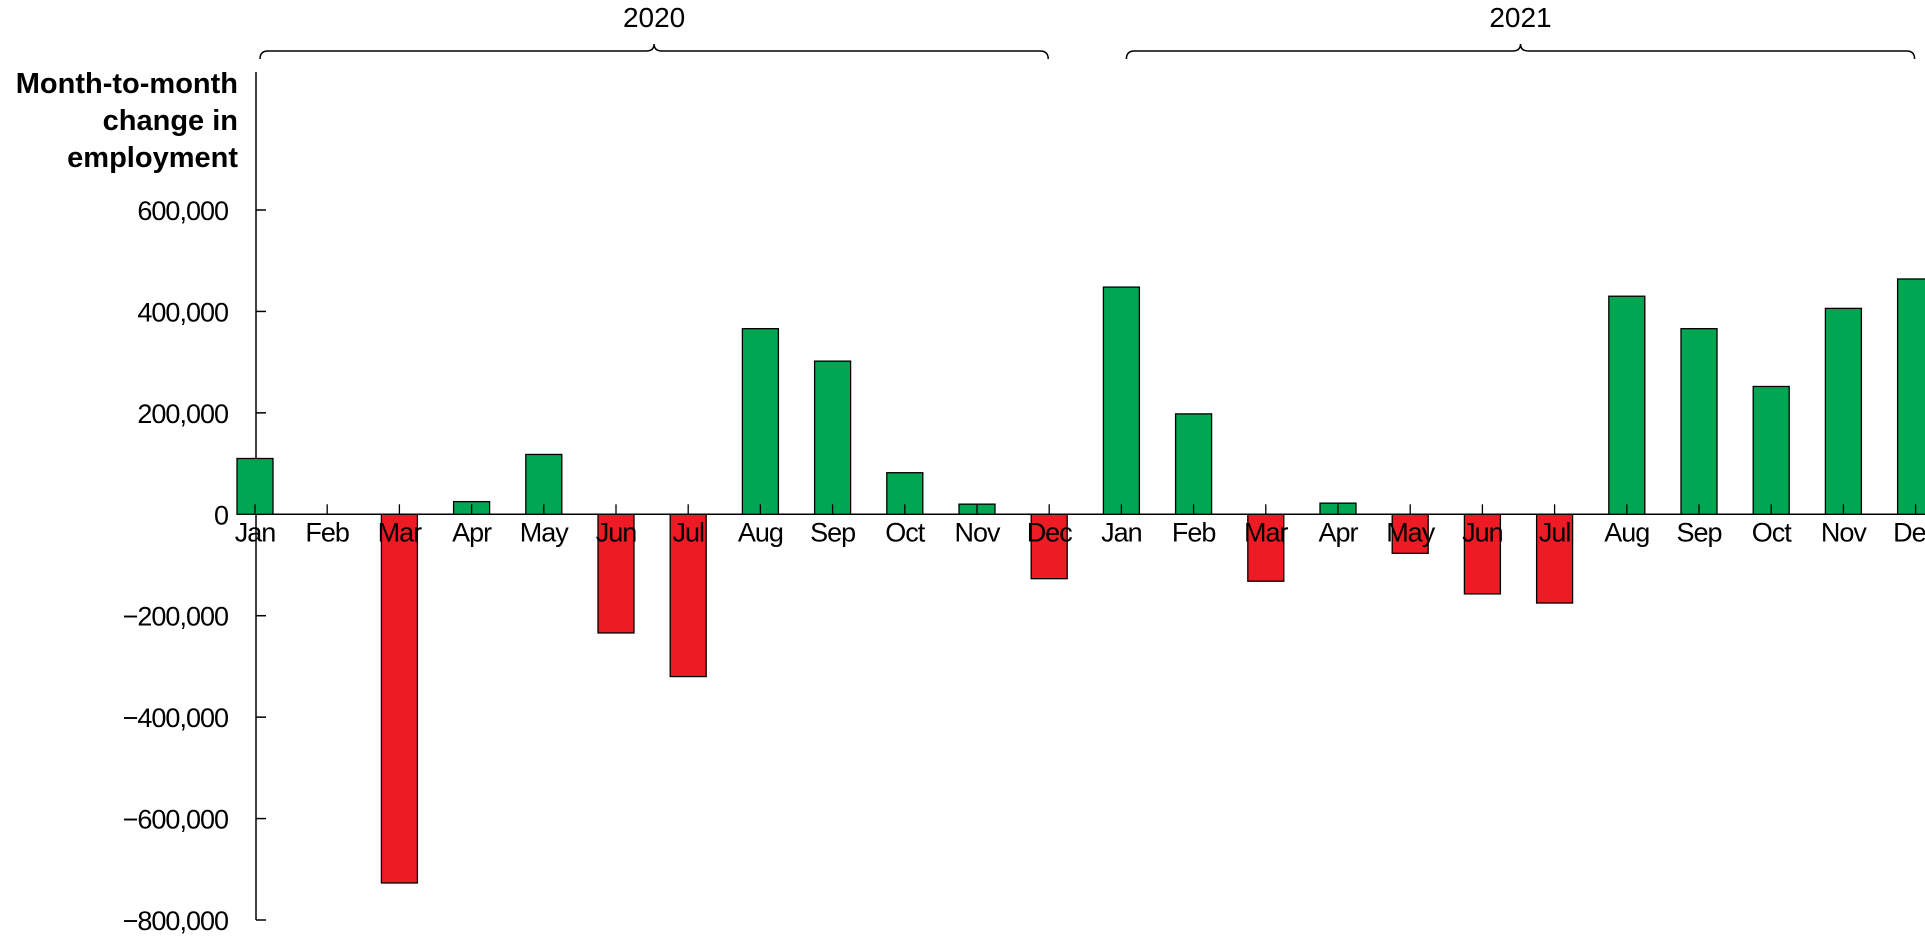 This screenshot has height=941, width=1925. Describe the element at coordinates (1087, 31) in the screenshot. I see `year-brackets: 2020 2021` at that location.